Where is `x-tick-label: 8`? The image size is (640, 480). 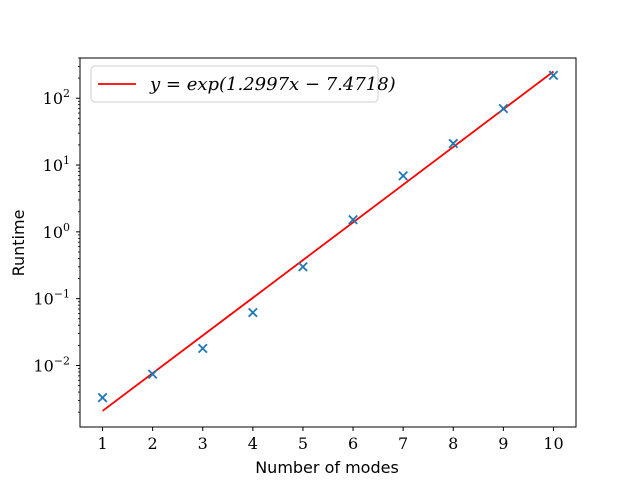 x-tick-label: 8 is located at coordinates (453, 443).